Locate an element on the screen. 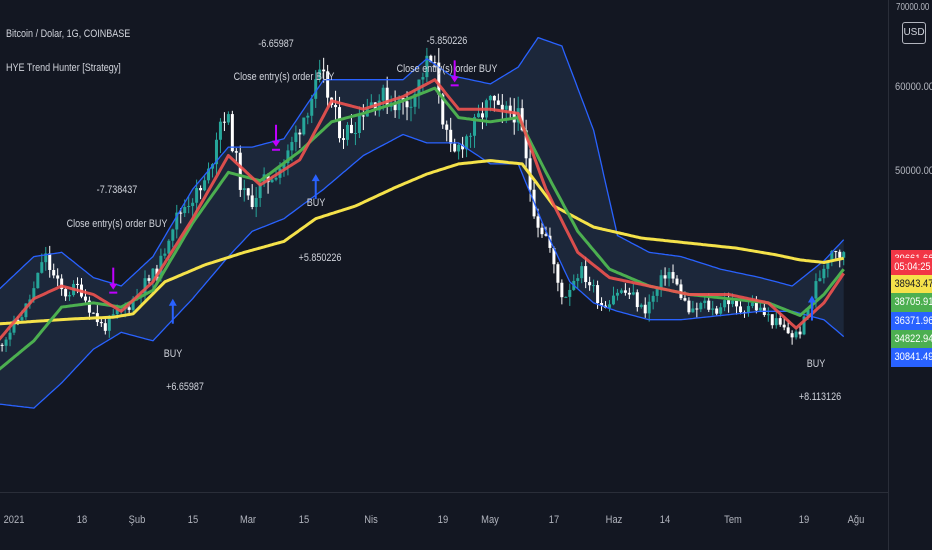 This screenshot has height=550, width=932. price-scale-tag: 38705.91 is located at coordinates (911, 303).